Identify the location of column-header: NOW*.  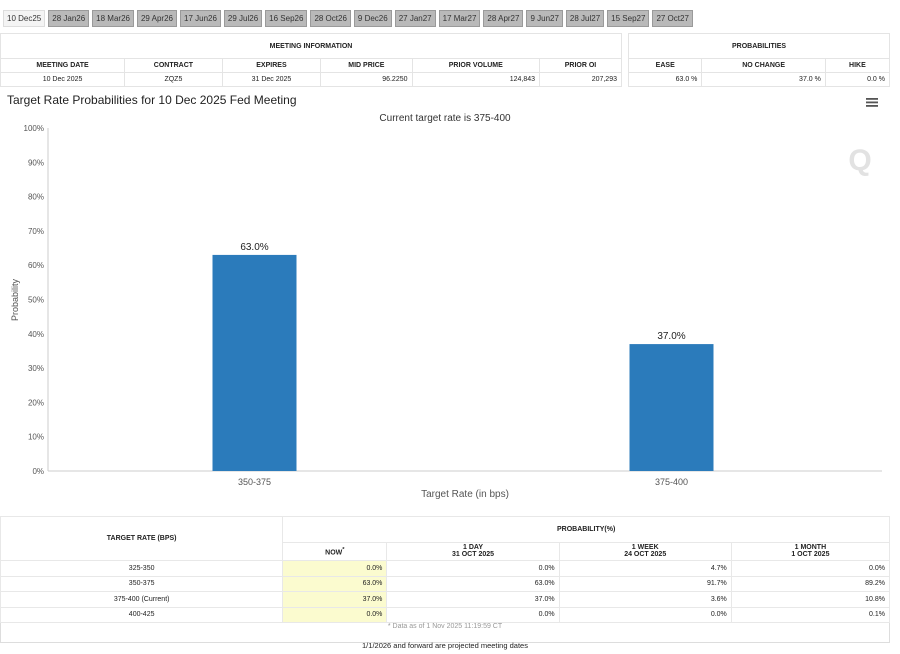
(335, 551).